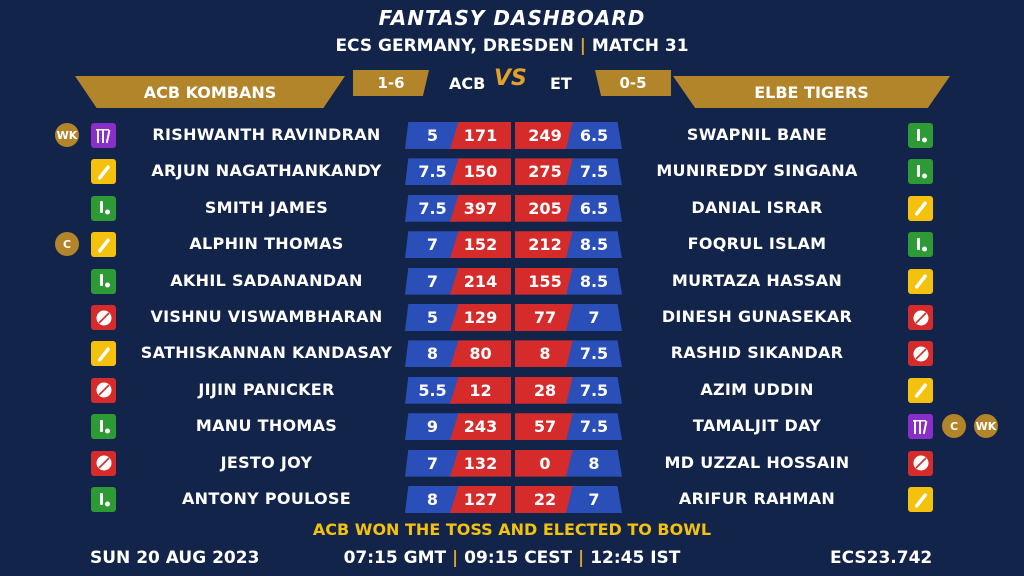 This screenshot has width=1024, height=576. Describe the element at coordinates (512, 499) in the screenshot. I see `player-row: ANTONY POULOSE 8 127 22 7 ARIFUR RAHMAN` at that location.